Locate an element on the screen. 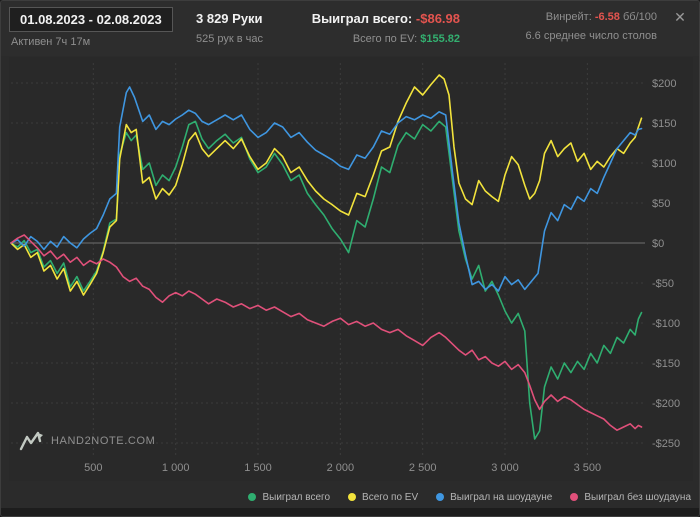 This screenshot has height=517, width=700. winrate-value: -6.58 is located at coordinates (607, 17).